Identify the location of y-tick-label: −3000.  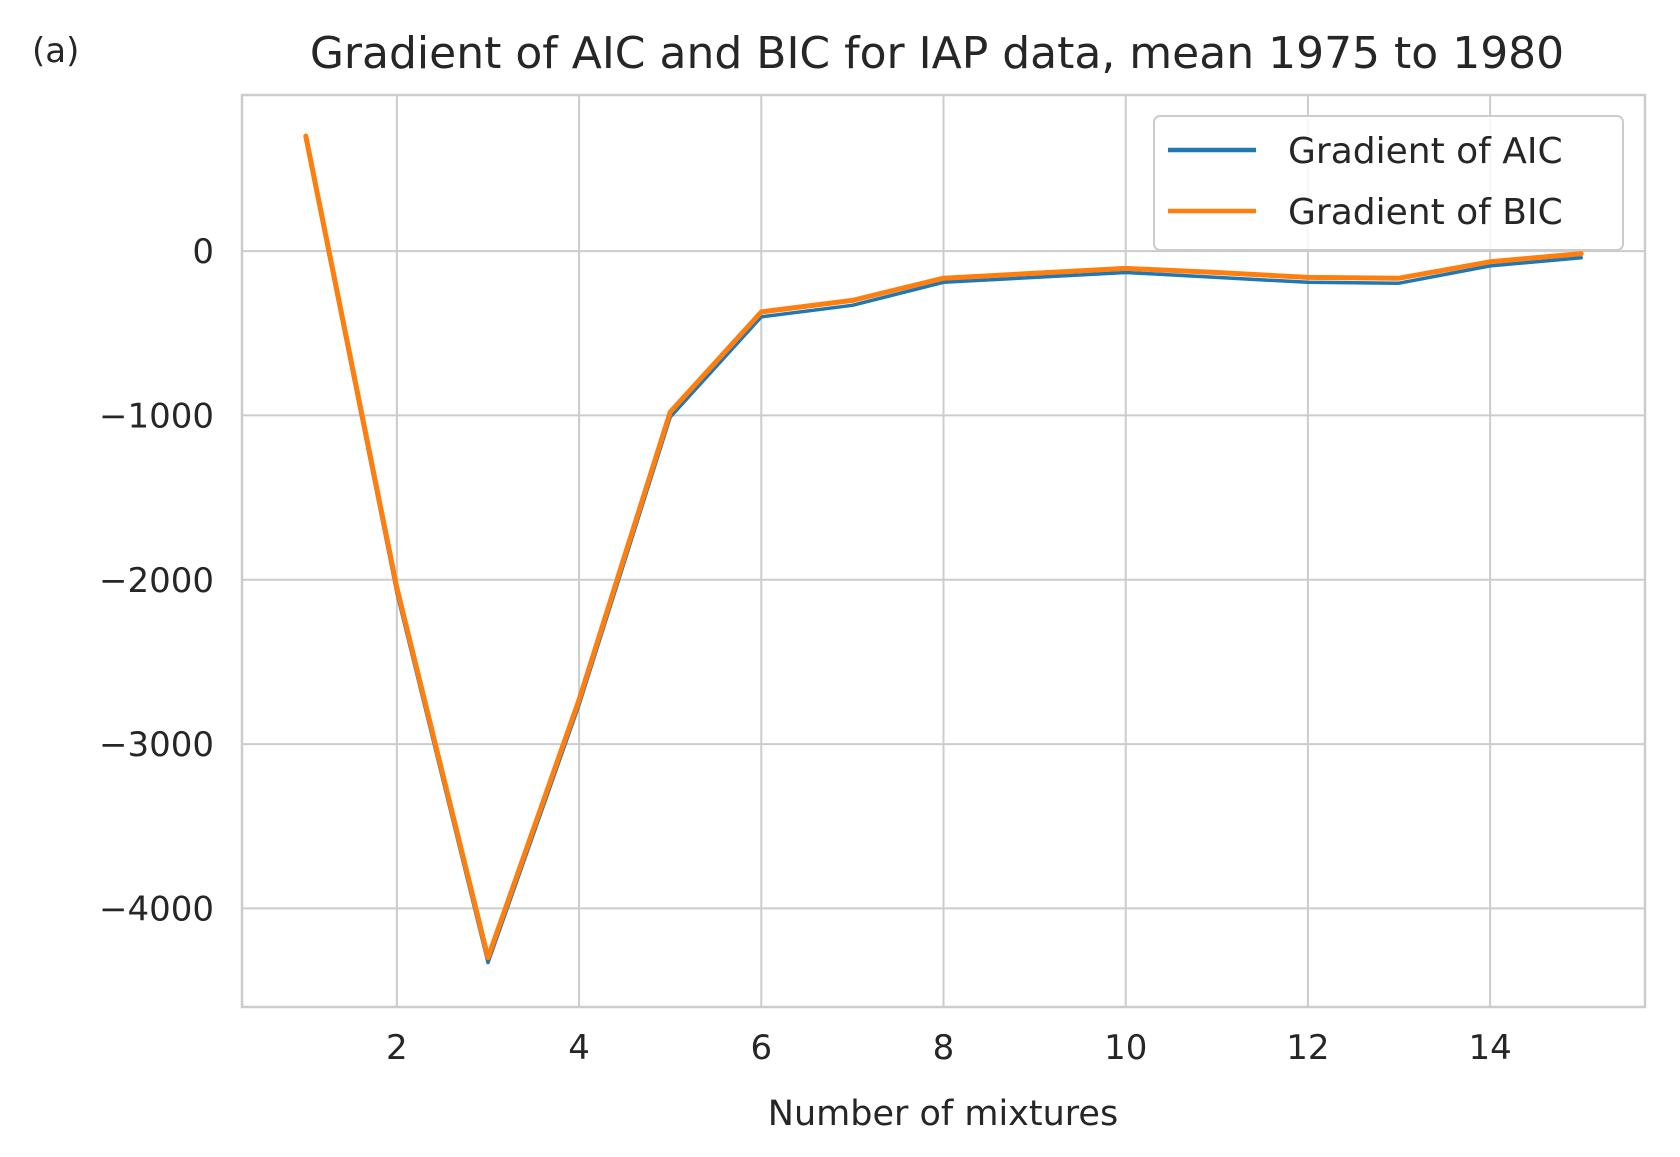
(156, 745).